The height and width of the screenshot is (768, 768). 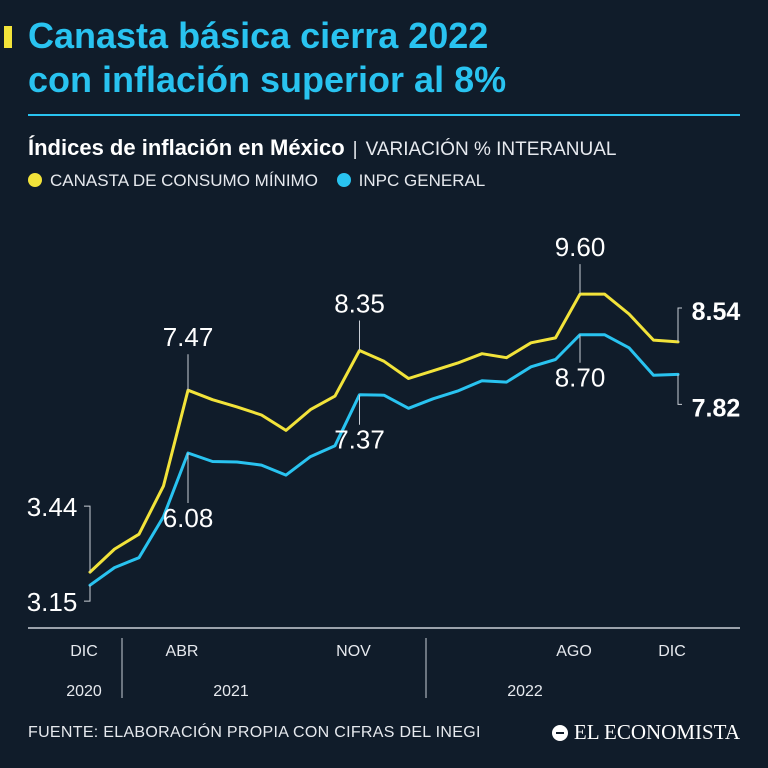 I want to click on brand-name: EL ECONOMISTA, so click(x=656, y=732).